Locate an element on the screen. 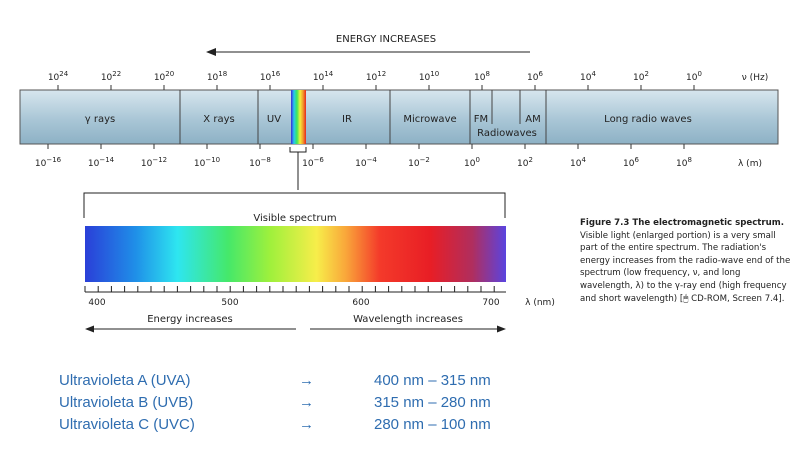  freq-tick-label: 10²⁰ is located at coordinates (164, 76).